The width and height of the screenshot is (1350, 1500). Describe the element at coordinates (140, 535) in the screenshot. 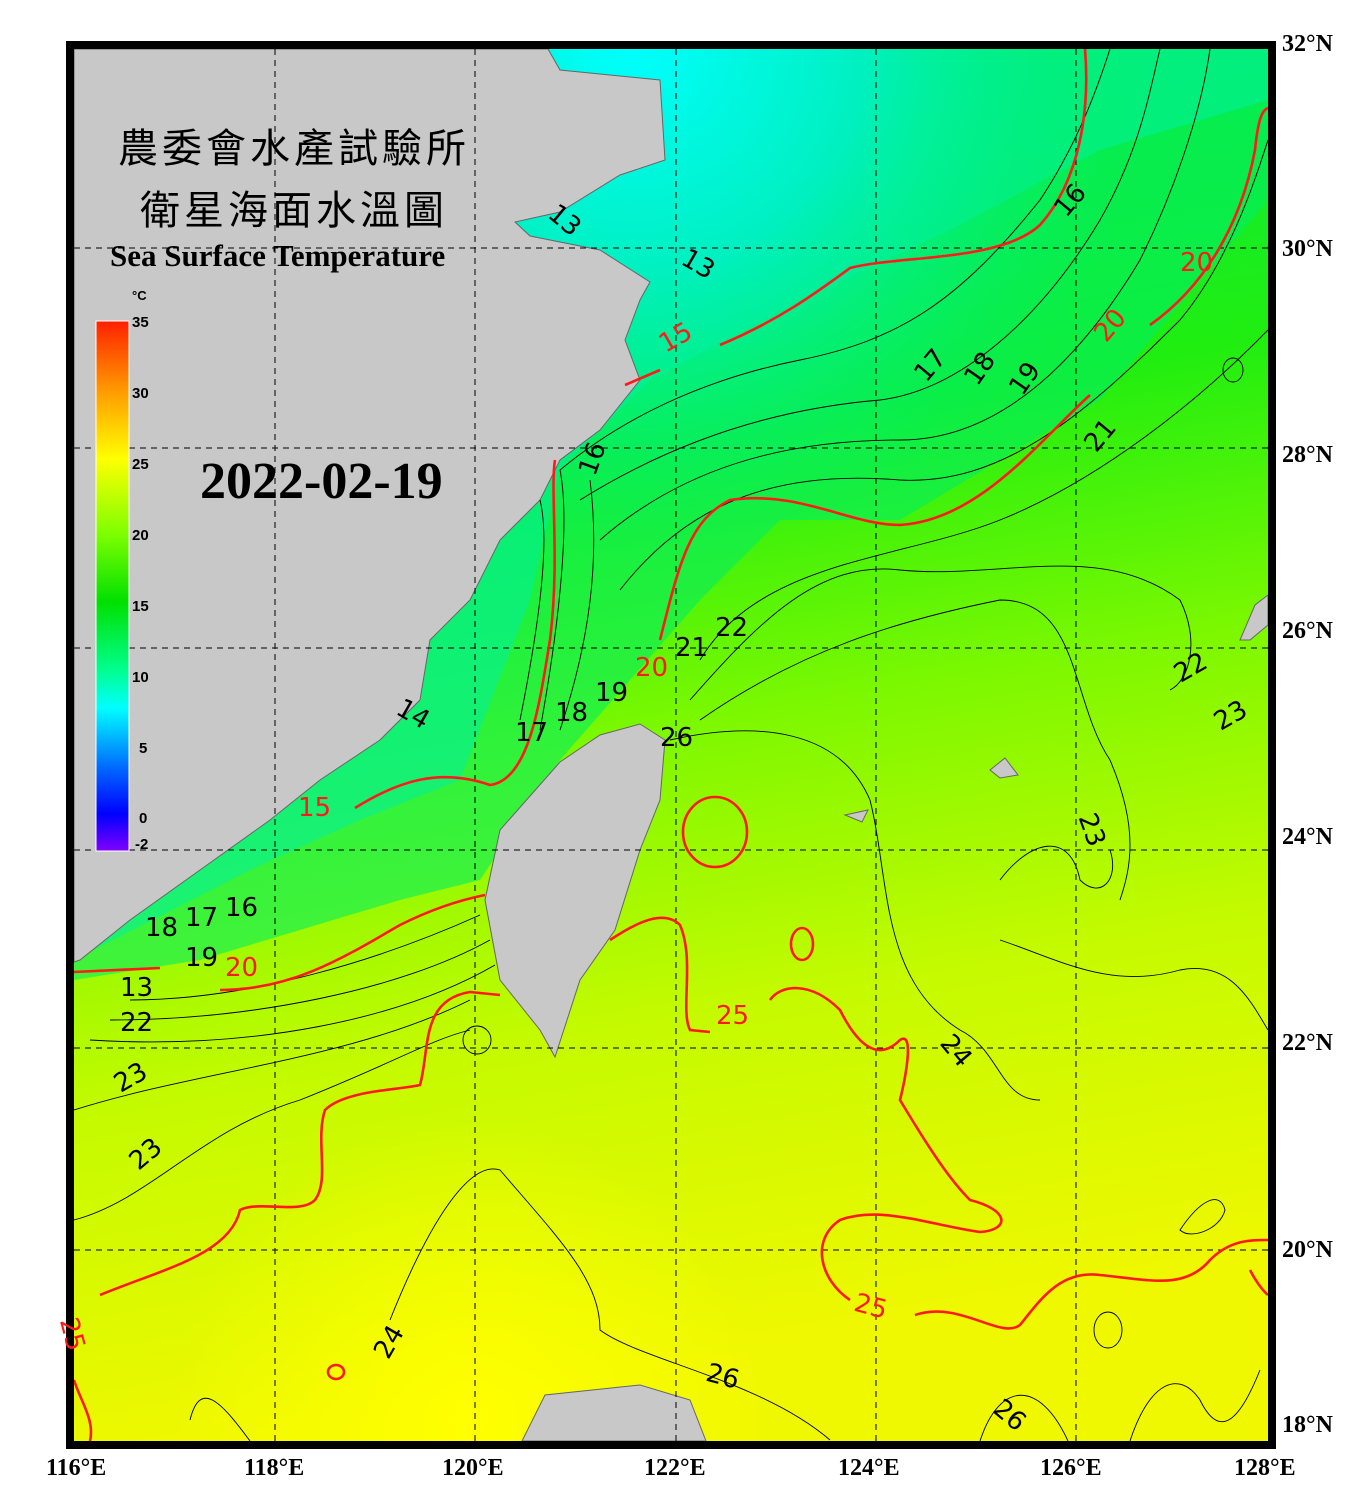

I see `colorbar-label: 20` at that location.